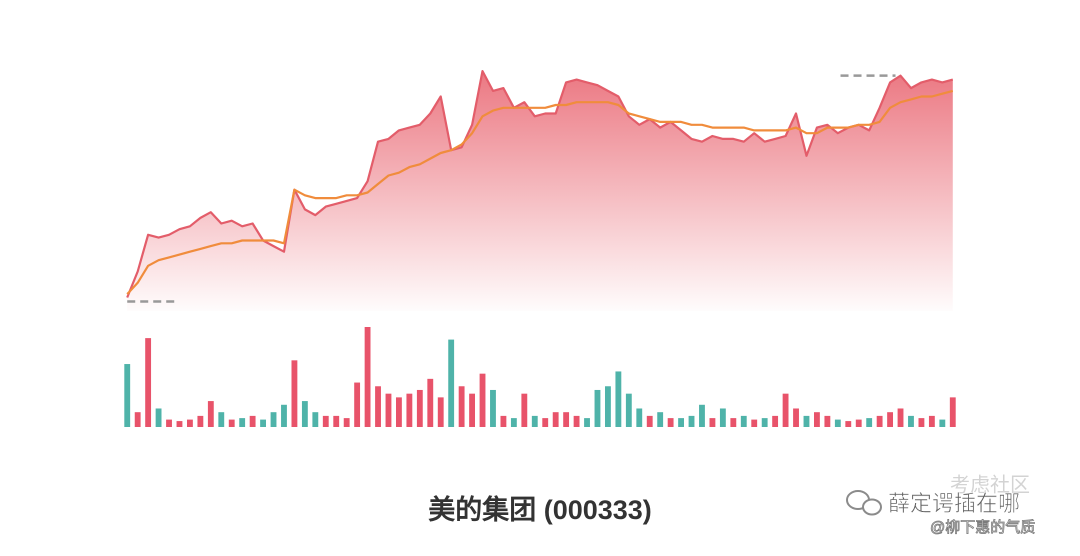 The image size is (1080, 556). Describe the element at coordinates (982, 527) in the screenshot. I see `watermark-handle: @柳下惠的气质` at that location.